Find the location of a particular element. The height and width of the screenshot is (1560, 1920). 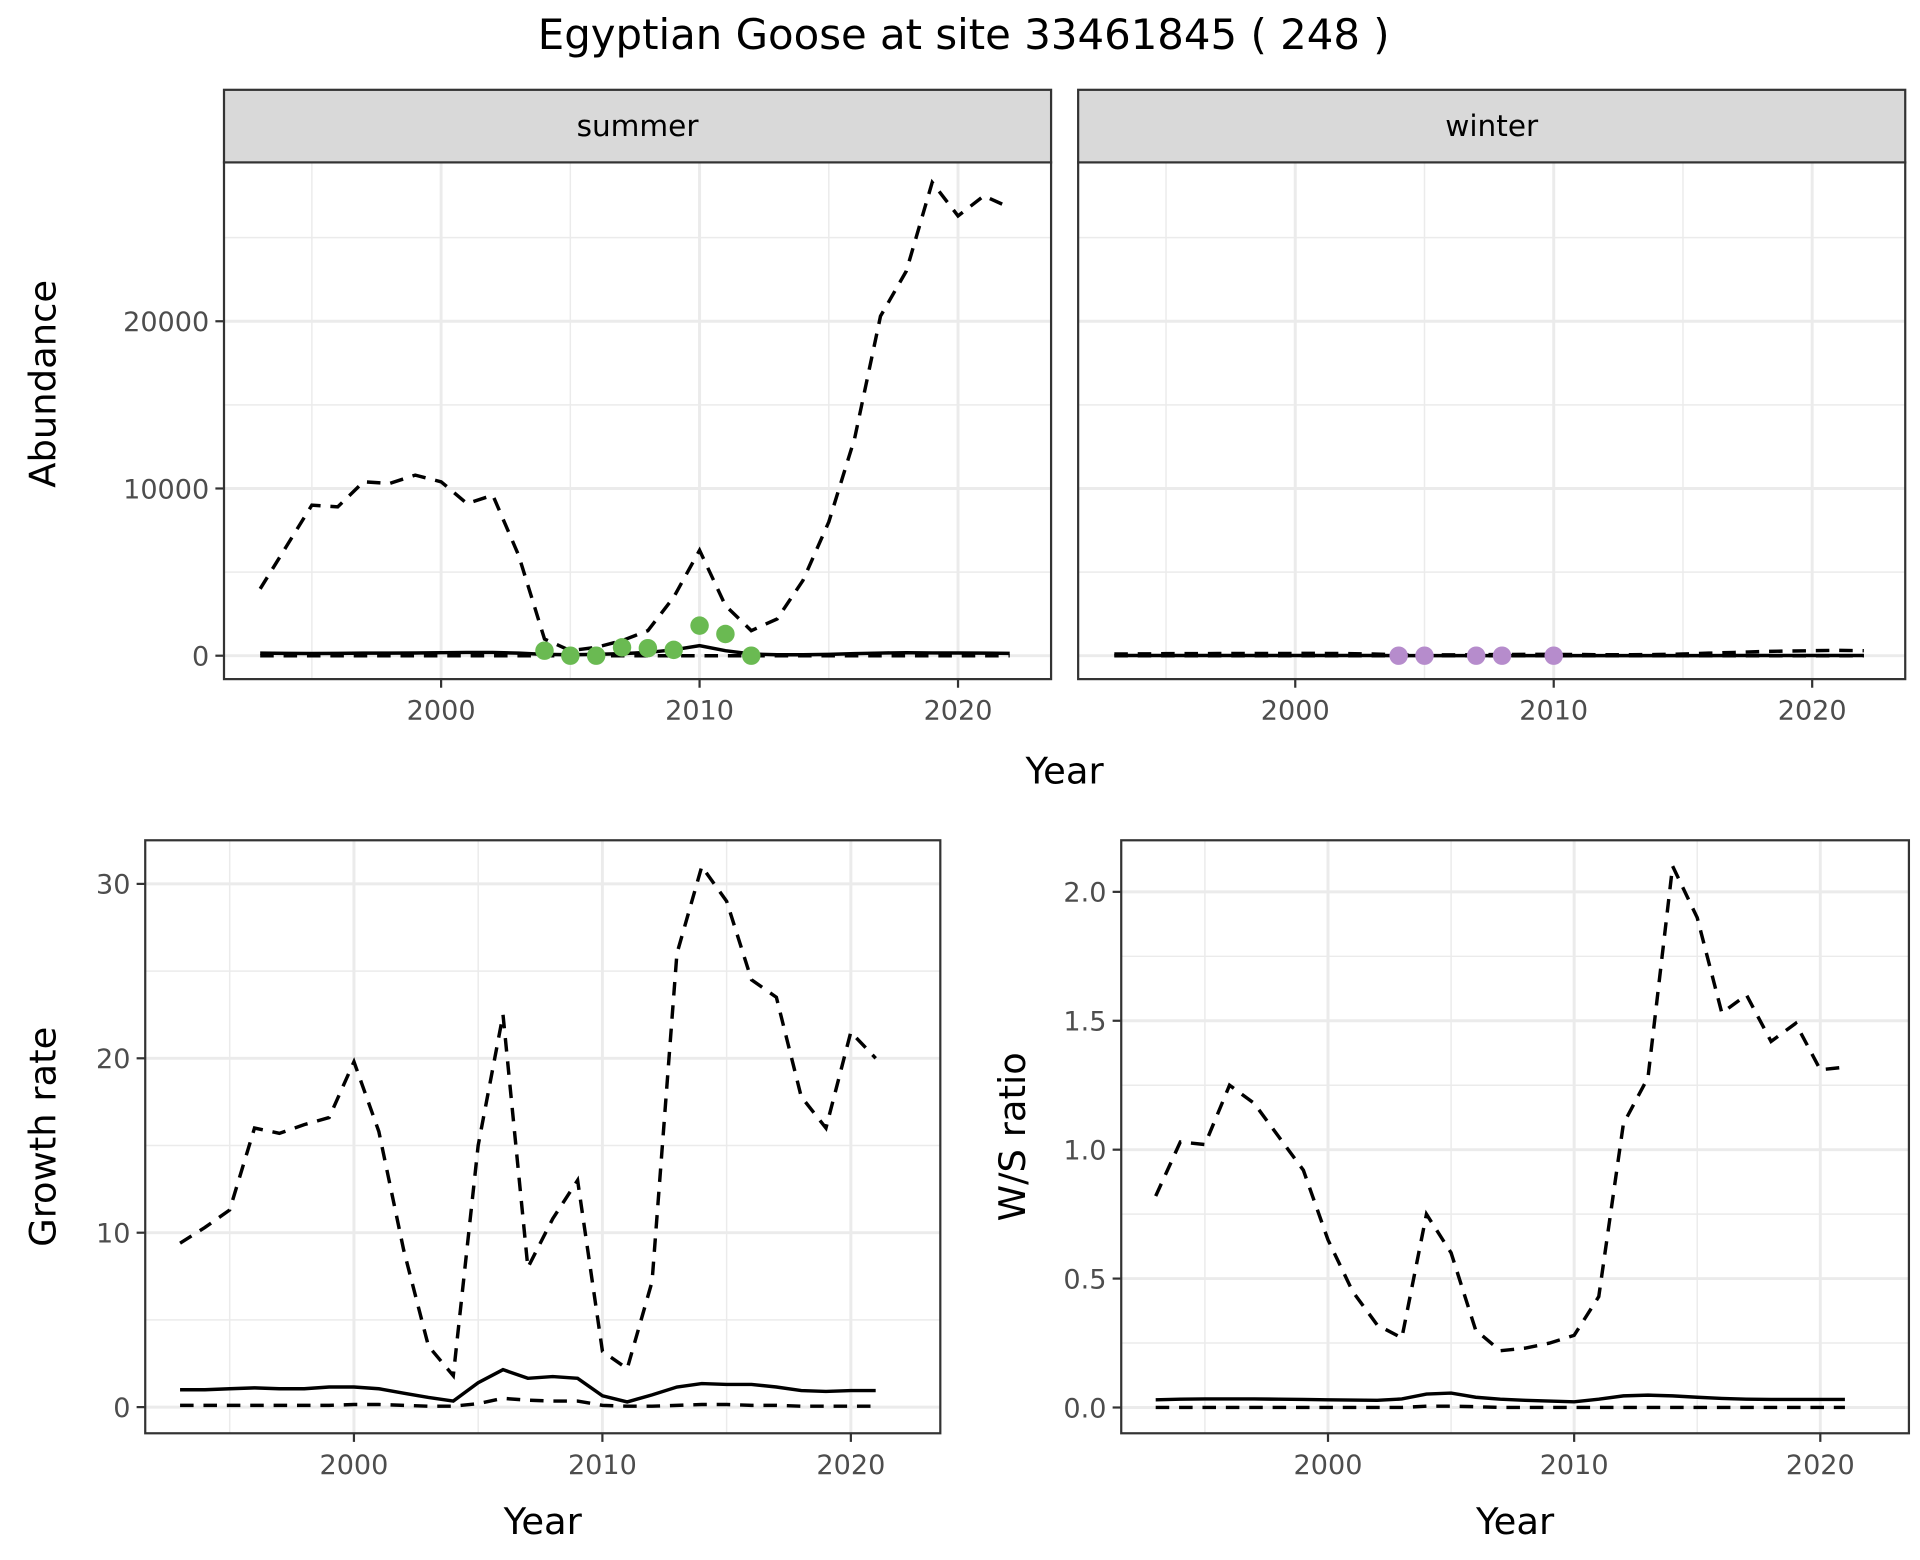

y-axis-title: Growth rate is located at coordinates (42, 1137).